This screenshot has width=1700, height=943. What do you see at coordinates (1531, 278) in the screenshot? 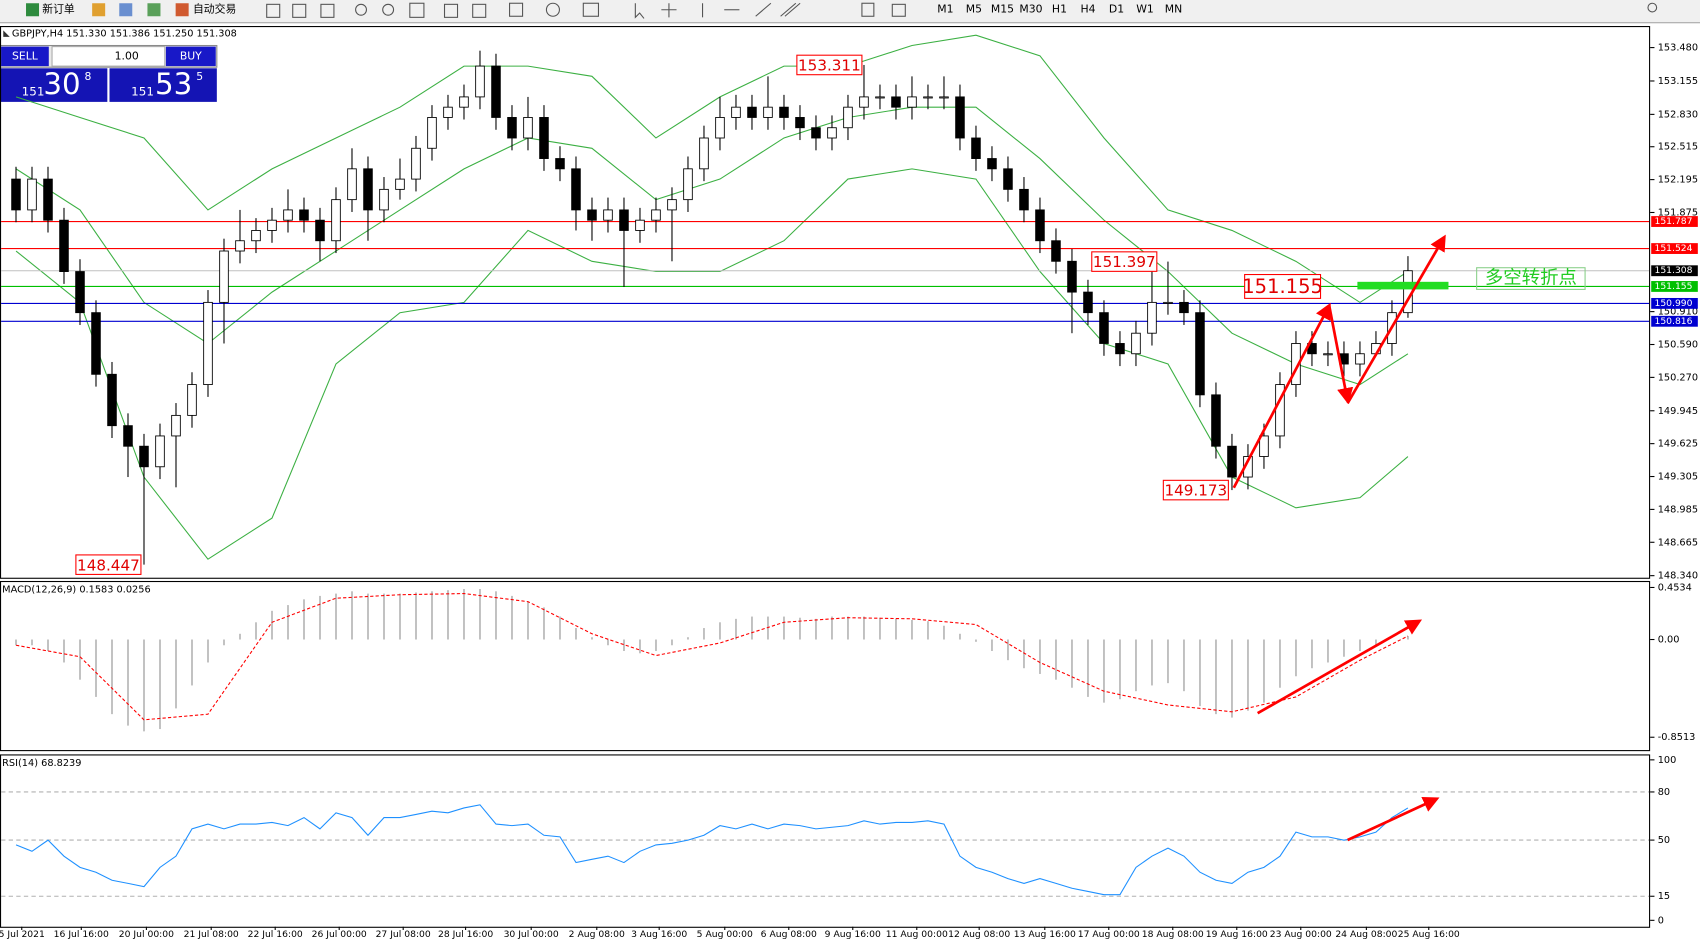
I see `turning-point-box` at bounding box center [1531, 278].